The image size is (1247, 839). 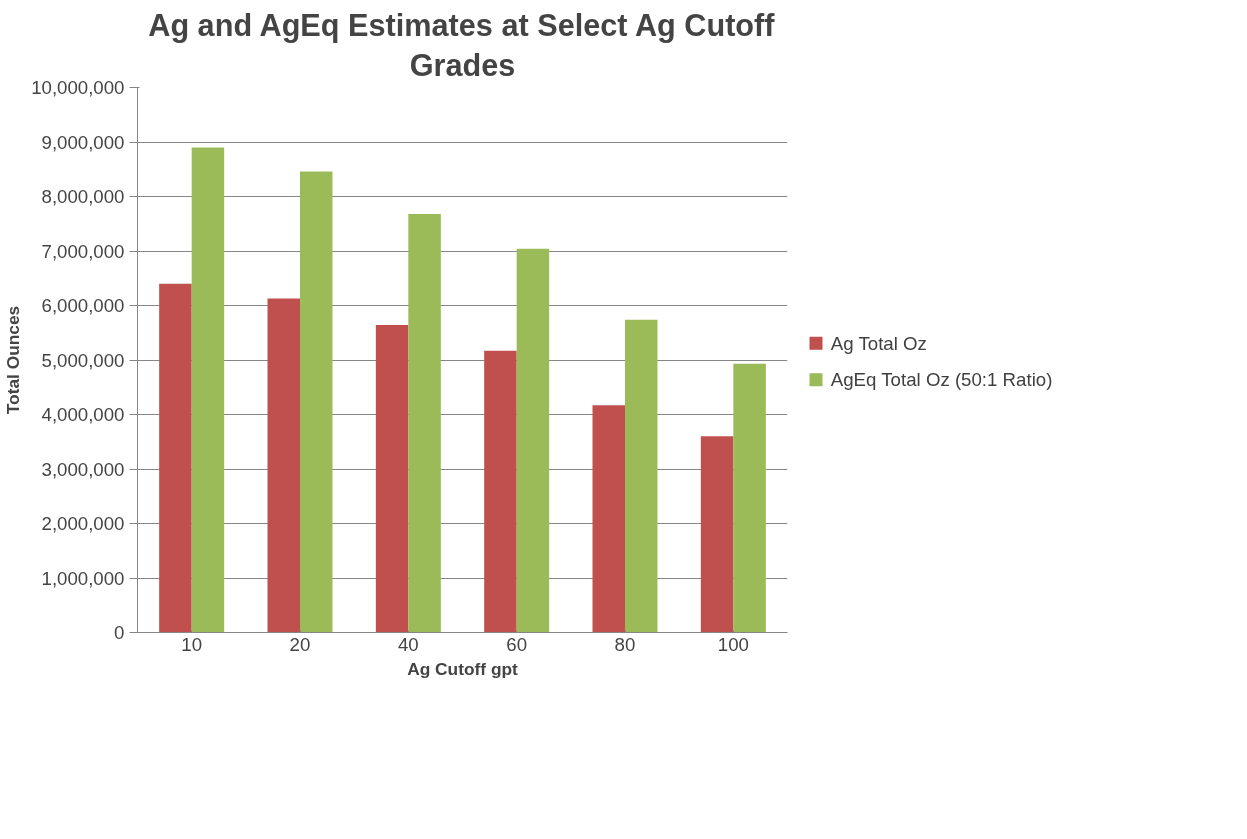 What do you see at coordinates (78, 87) in the screenshot?
I see `y-tick-label: 10,000,000` at bounding box center [78, 87].